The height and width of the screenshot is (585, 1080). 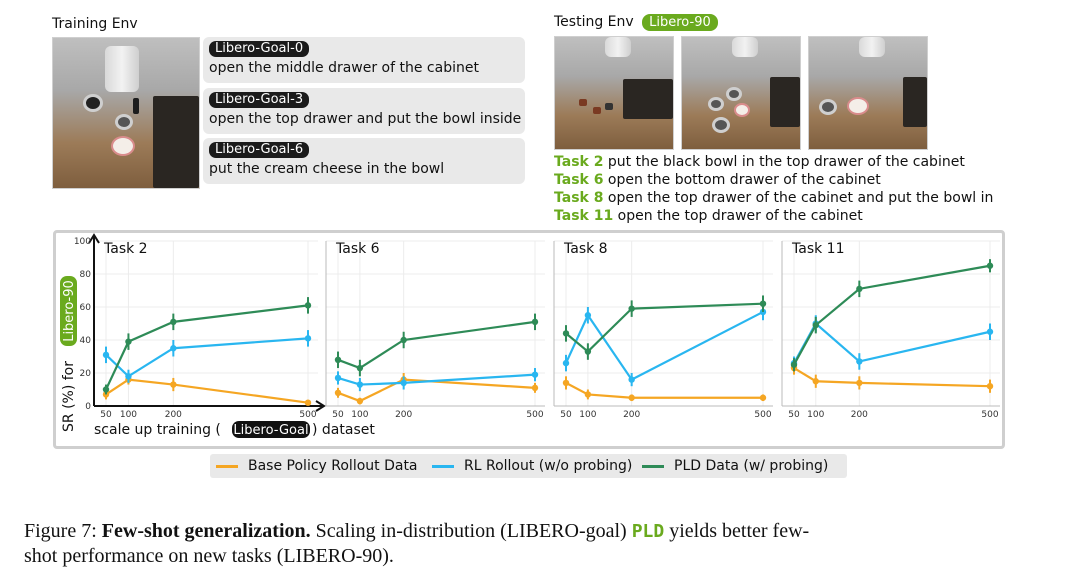 I want to click on y-tick-label: 60, so click(x=86, y=308).